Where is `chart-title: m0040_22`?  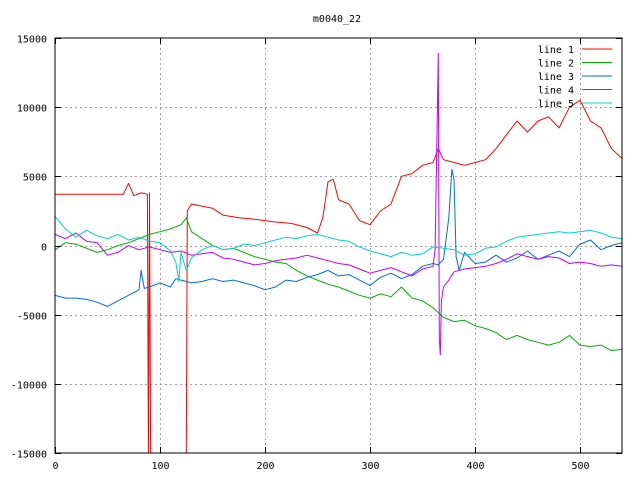
chart-title: m0040_22 is located at coordinates (337, 19).